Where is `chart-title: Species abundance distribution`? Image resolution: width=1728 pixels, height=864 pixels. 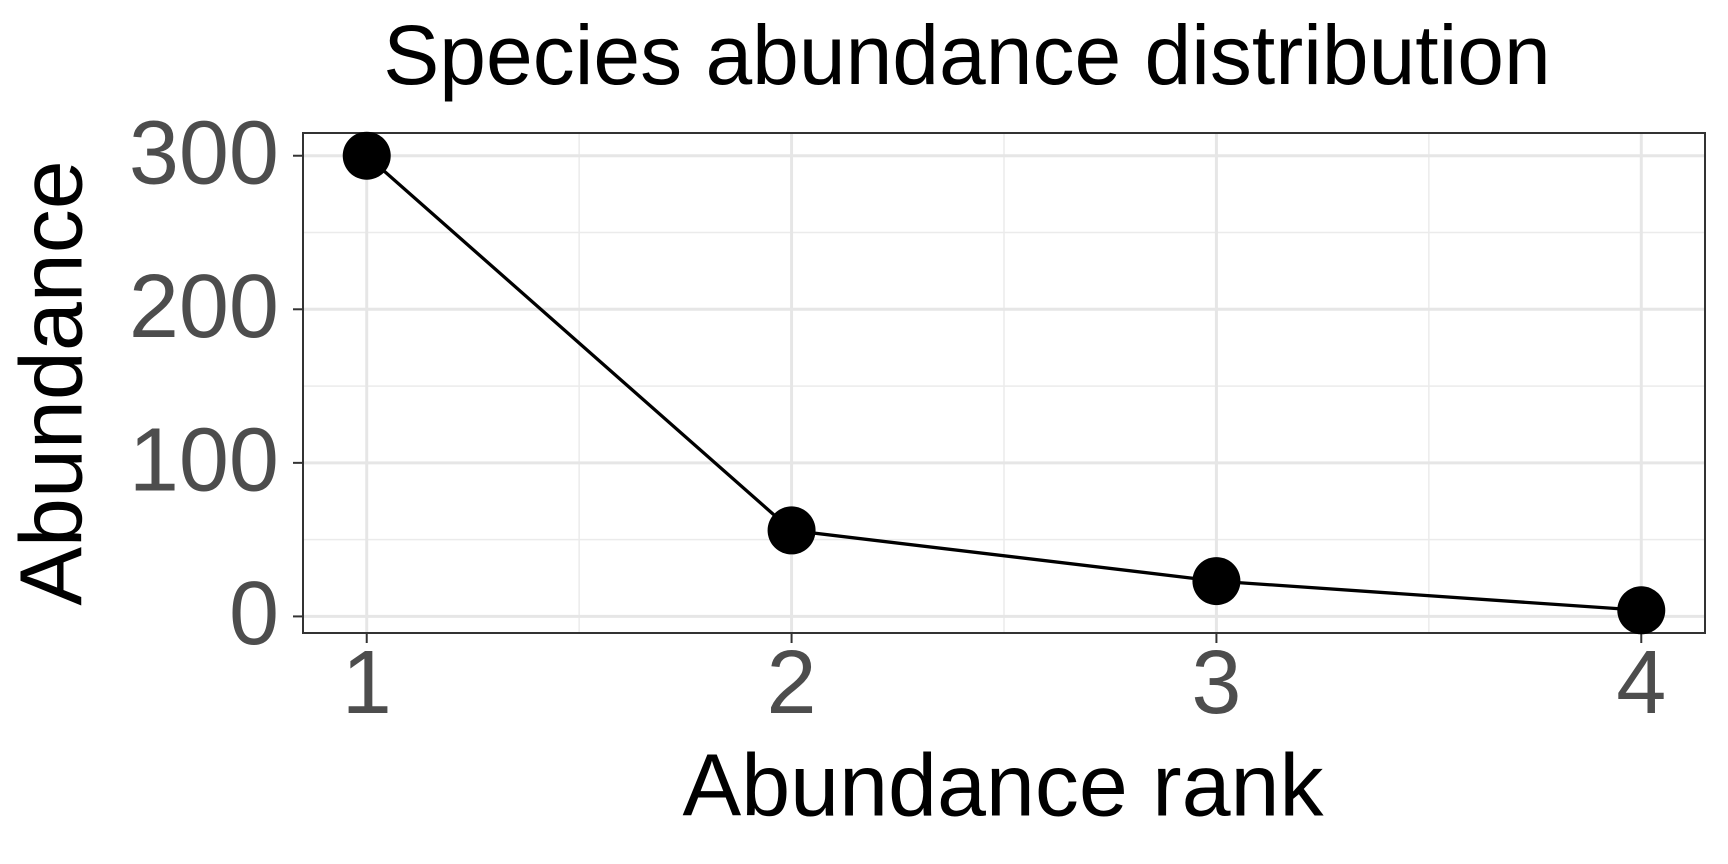
chart-title: Species abundance distribution is located at coordinates (966, 55).